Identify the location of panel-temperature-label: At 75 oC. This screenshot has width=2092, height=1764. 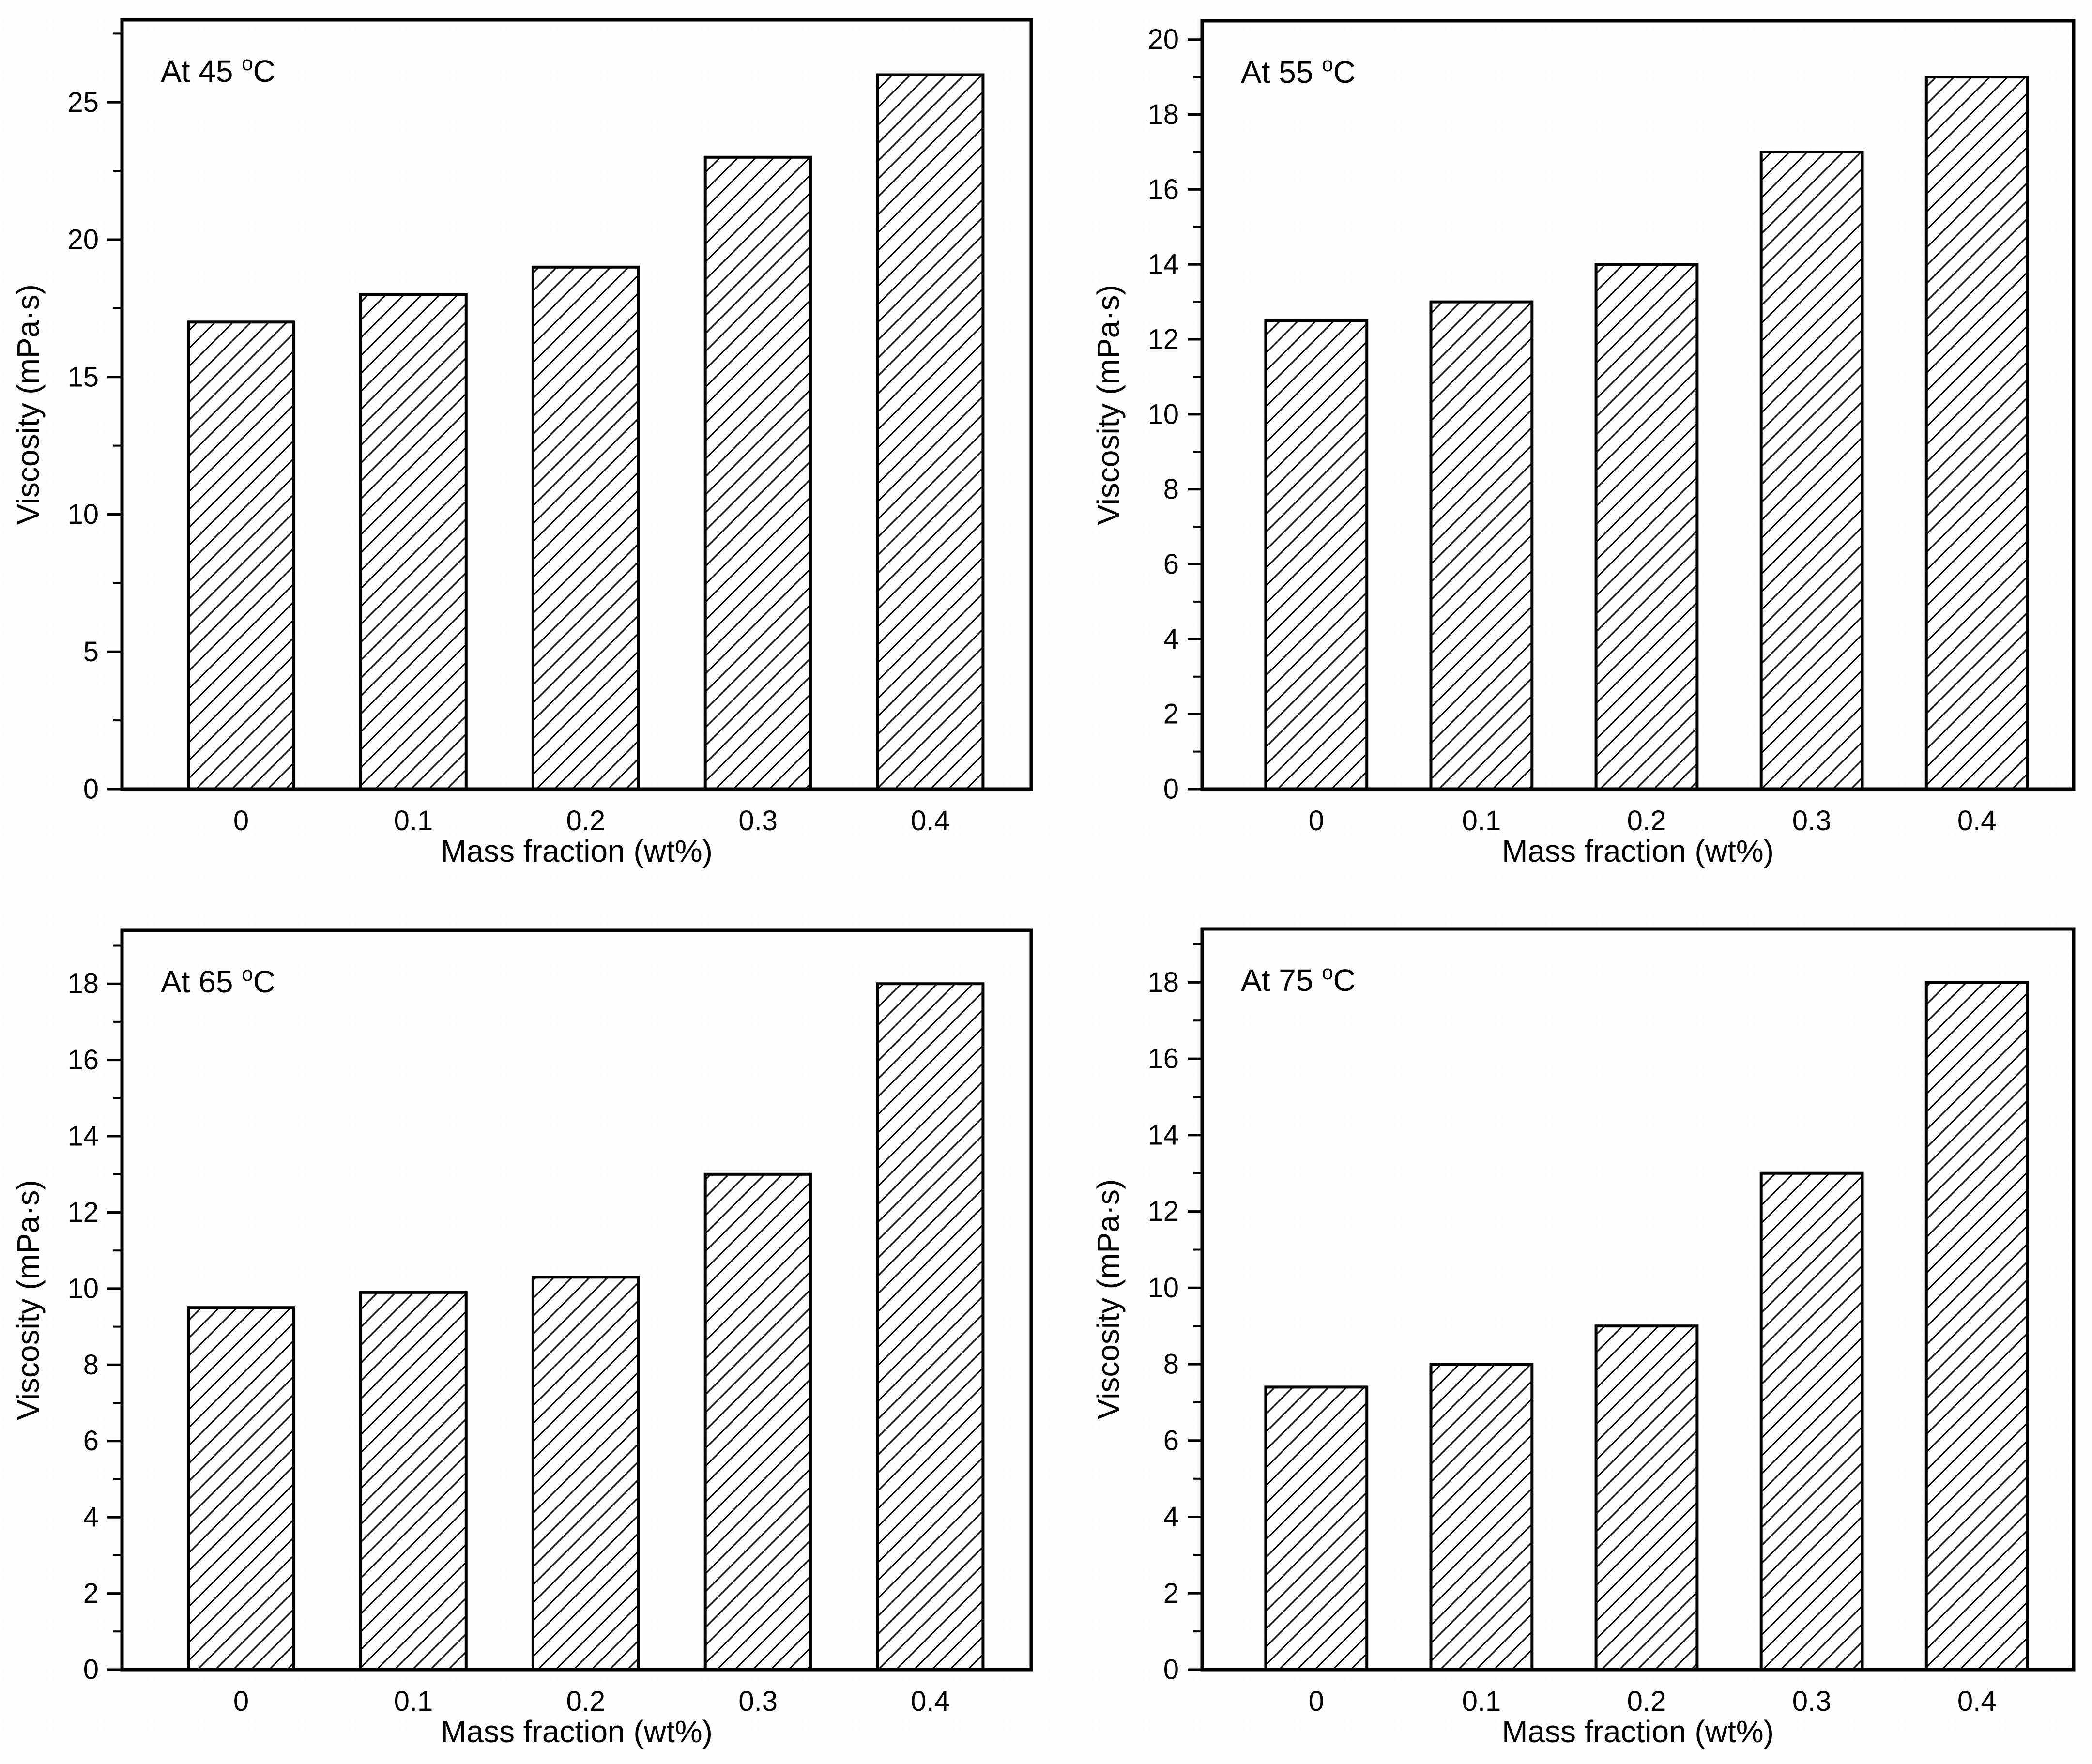
(1298, 980).